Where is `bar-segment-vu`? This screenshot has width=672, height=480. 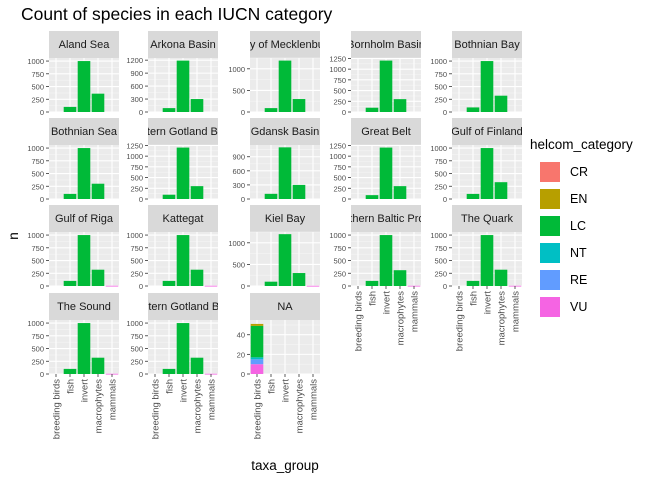
bar-segment-vu is located at coordinates (257, 369).